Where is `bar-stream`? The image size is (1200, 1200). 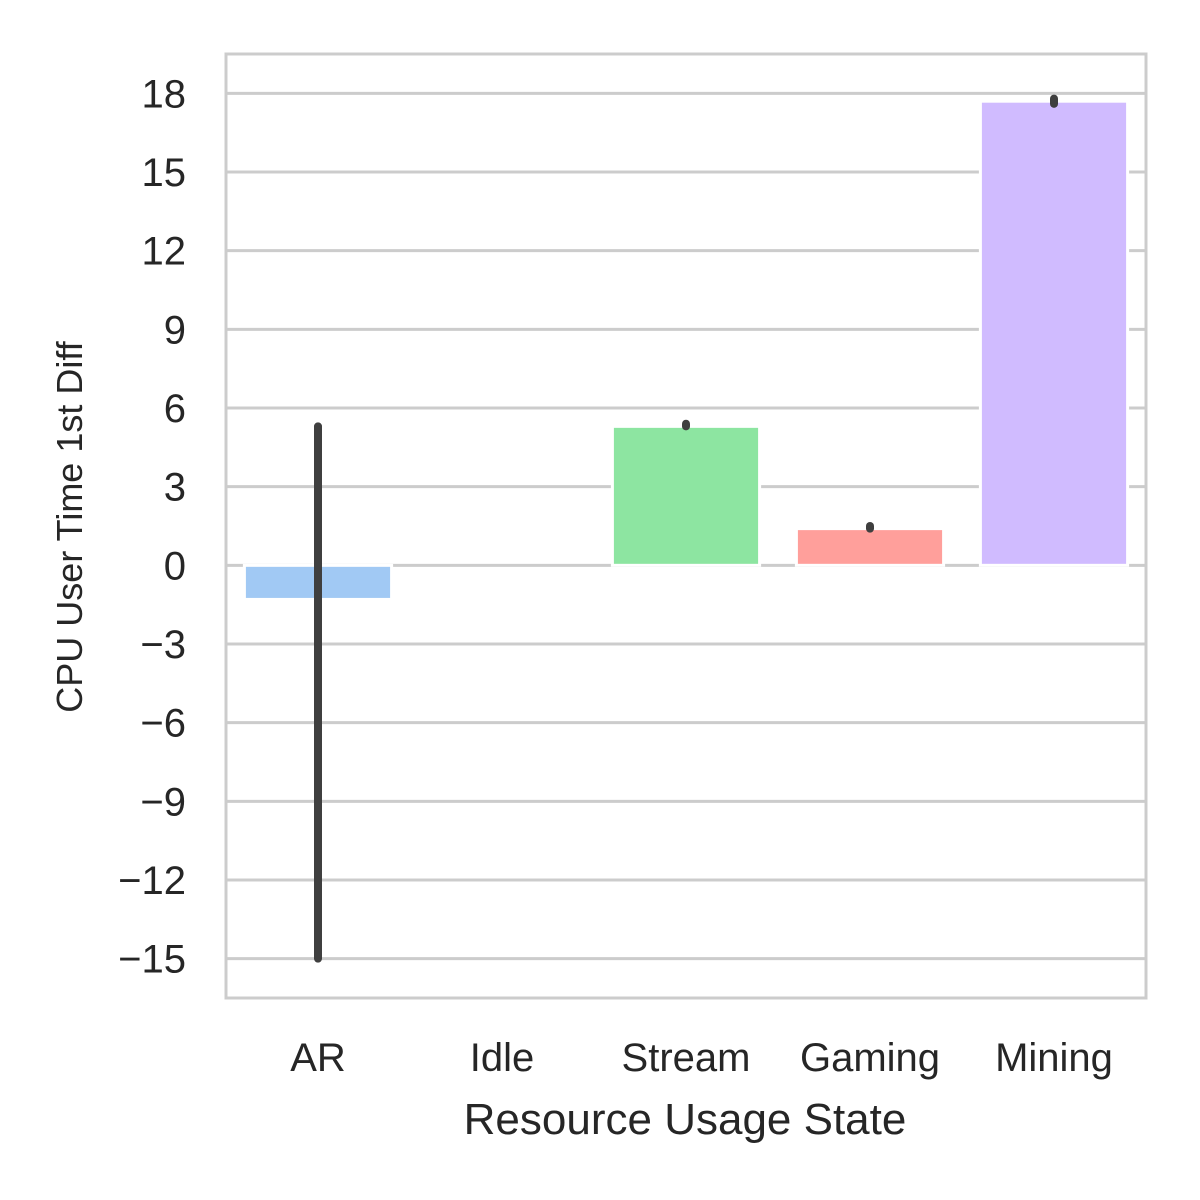
bar-stream is located at coordinates (686, 495).